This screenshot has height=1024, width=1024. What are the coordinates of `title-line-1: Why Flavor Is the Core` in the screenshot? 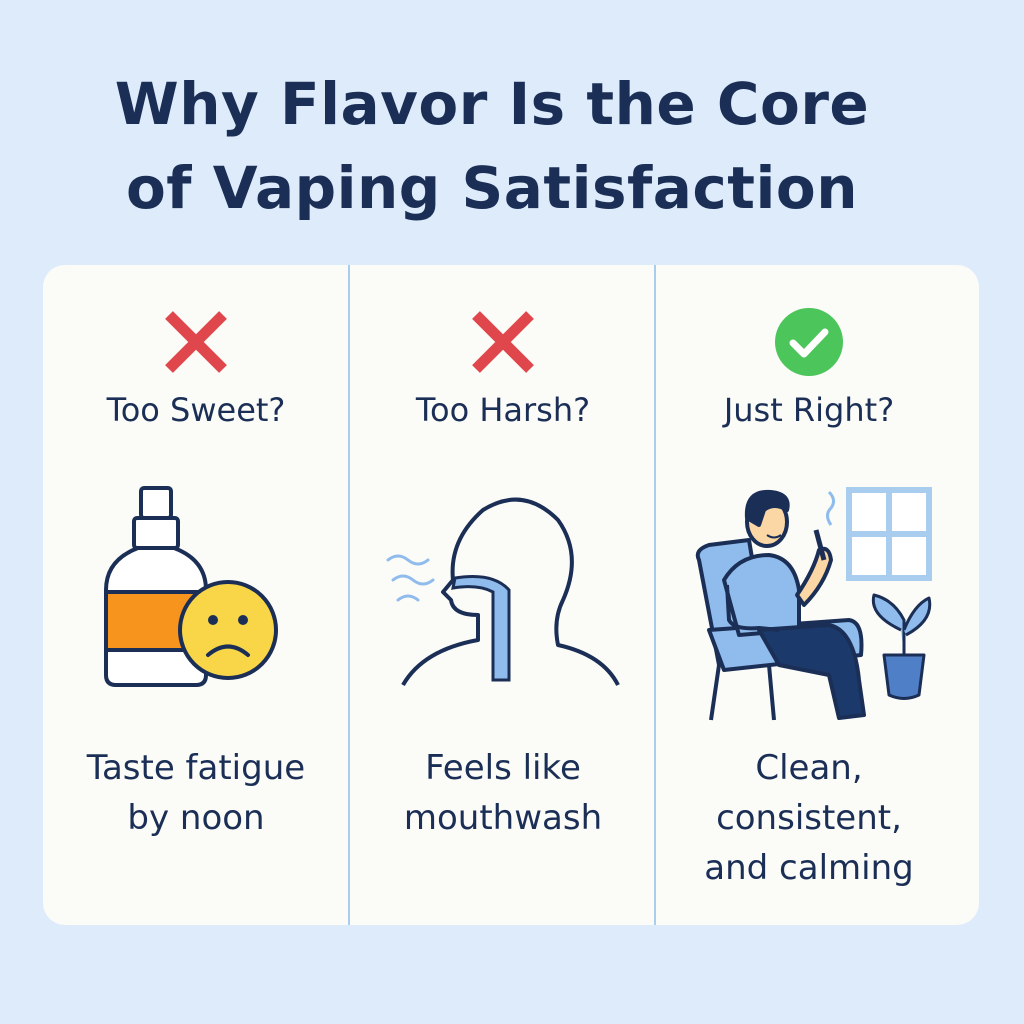 It's located at (492, 104).